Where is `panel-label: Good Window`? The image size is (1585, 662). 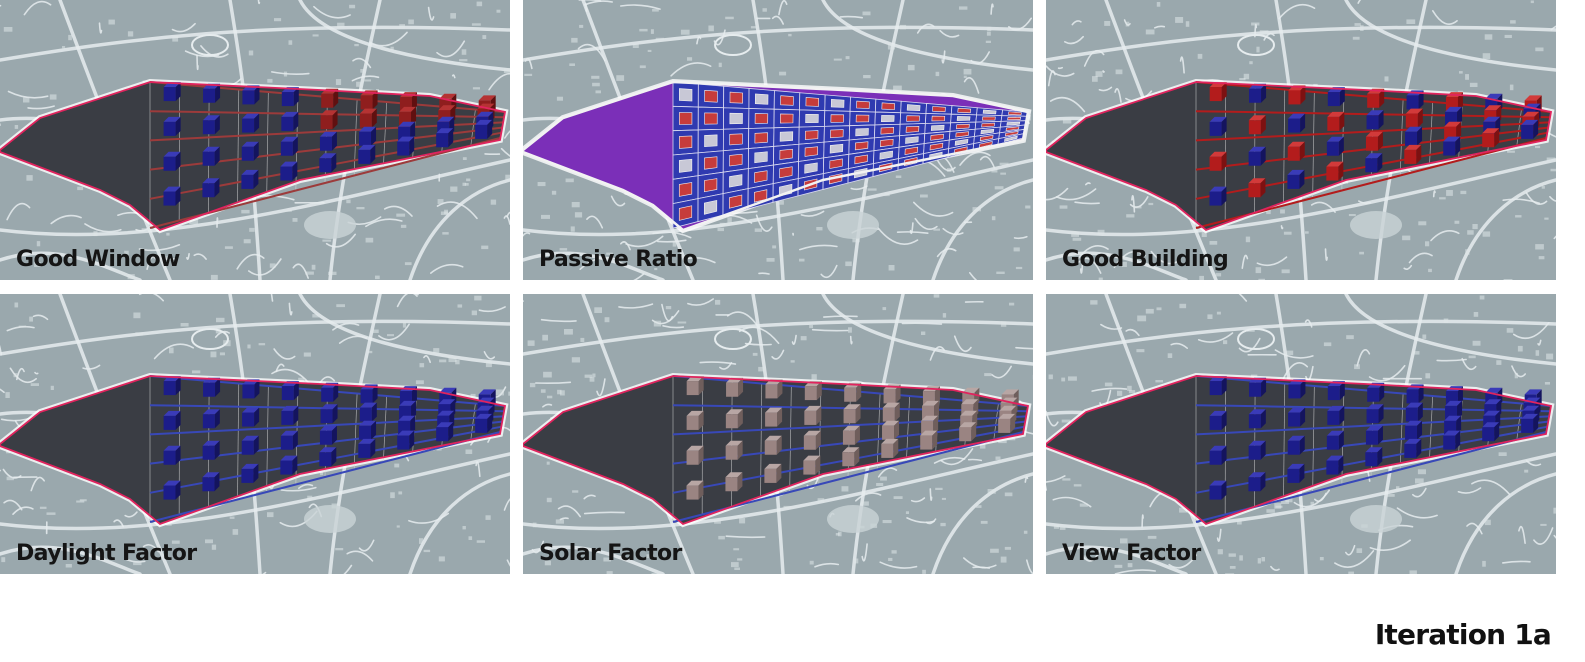
panel-label: Good Window is located at coordinates (98, 259).